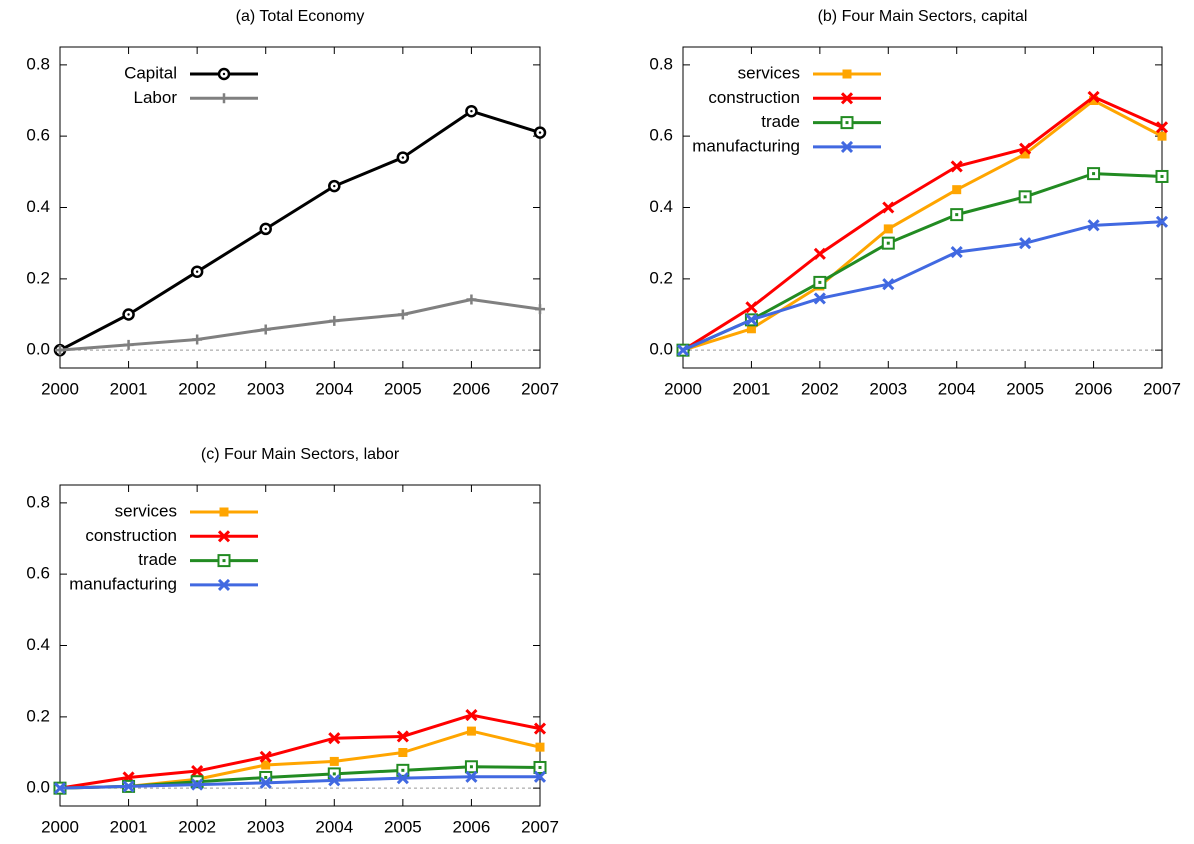  Describe the element at coordinates (157, 559) in the screenshot. I see `legend-label: trade` at that location.